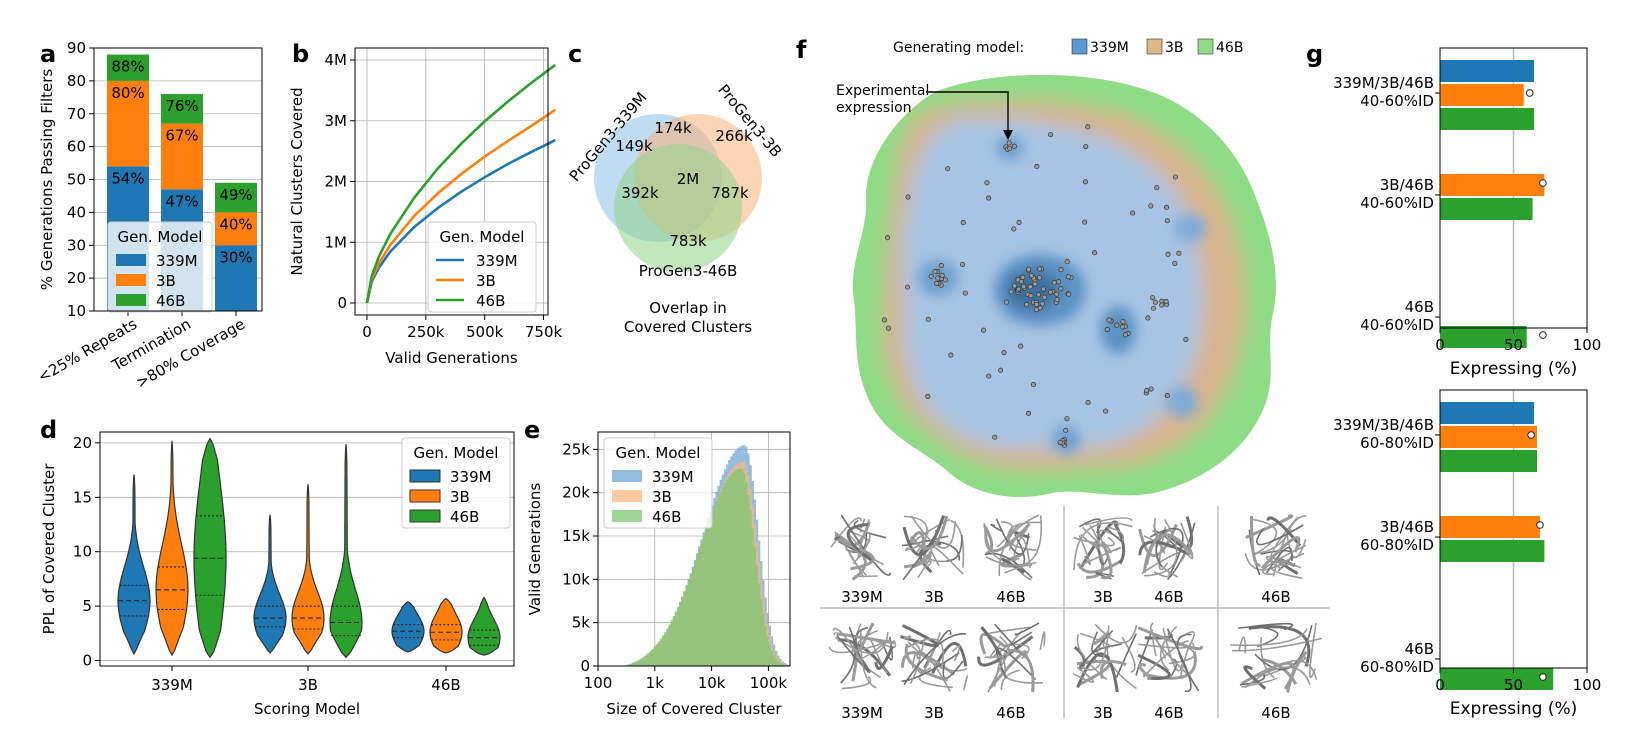 The width and height of the screenshot is (1630, 756). Describe the element at coordinates (1168, 597) in the screenshot. I see `structure-label-row1-4: 46B` at that location.